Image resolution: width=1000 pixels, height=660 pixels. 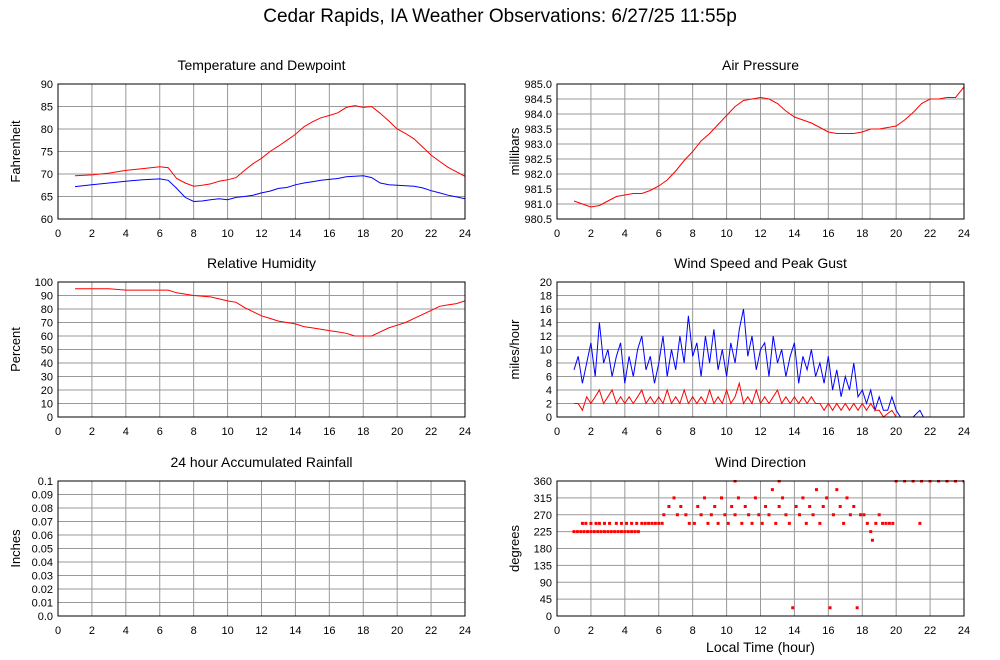 I want to click on y-tick-label: 45, so click(x=546, y=600).